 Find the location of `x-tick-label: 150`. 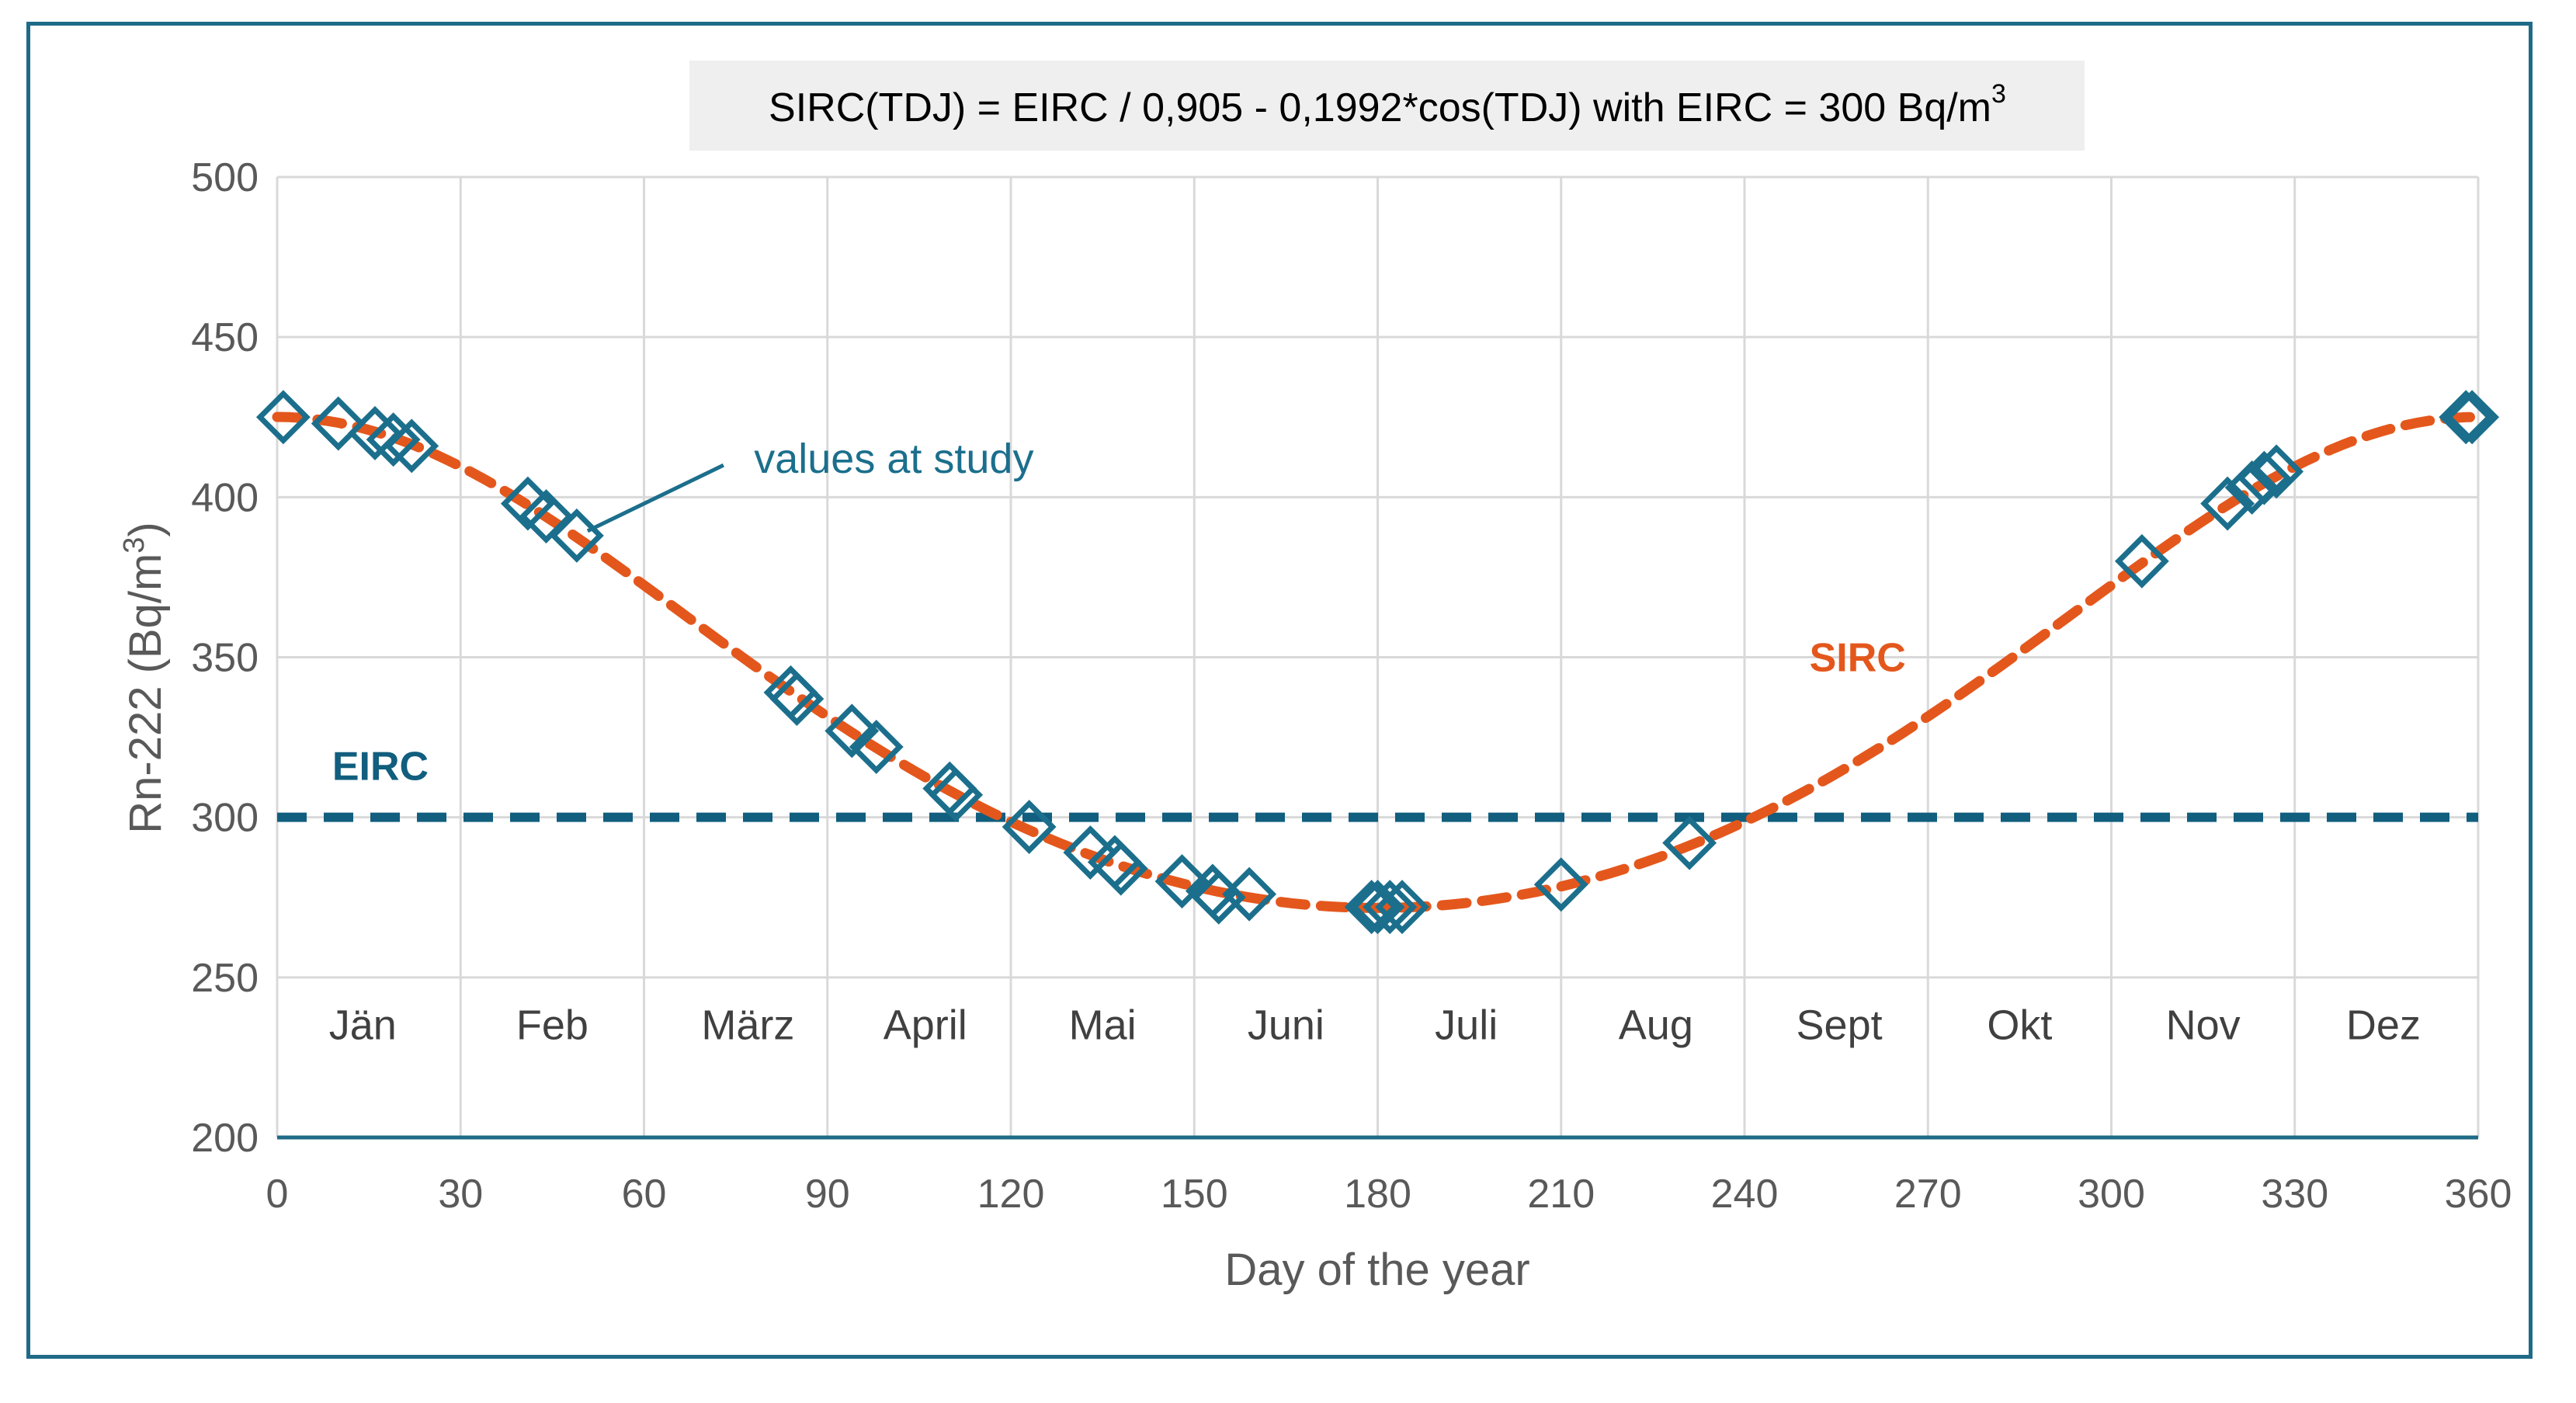

x-tick-label: 150 is located at coordinates (1194, 1194).